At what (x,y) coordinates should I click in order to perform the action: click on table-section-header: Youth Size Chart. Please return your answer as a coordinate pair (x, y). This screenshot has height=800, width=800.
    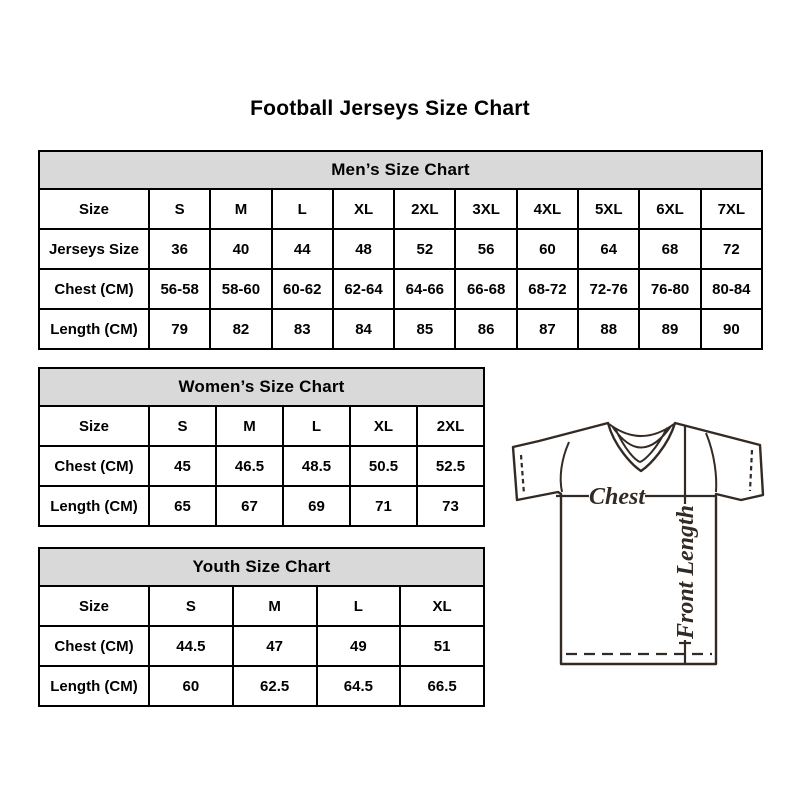
    Looking at the image, I should click on (261, 567).